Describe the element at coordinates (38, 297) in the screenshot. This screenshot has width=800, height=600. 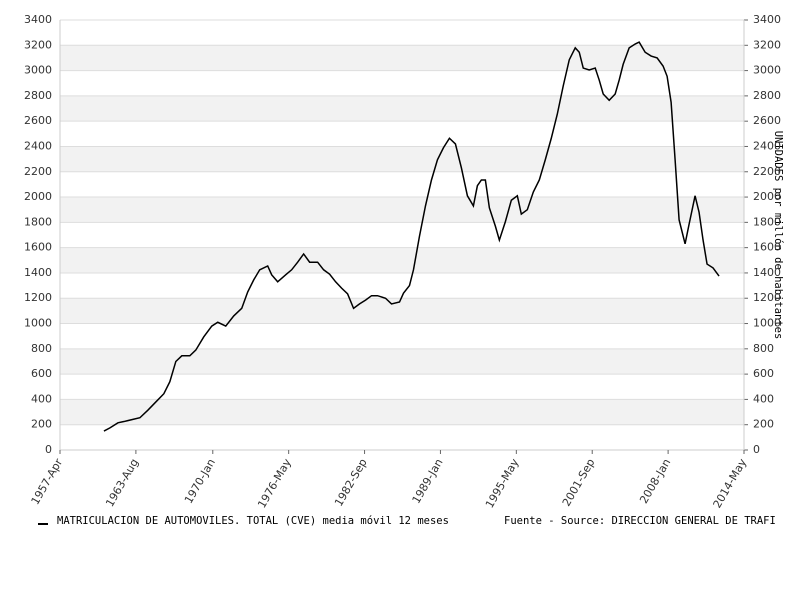
I see `y-tick-label: 1200` at that location.